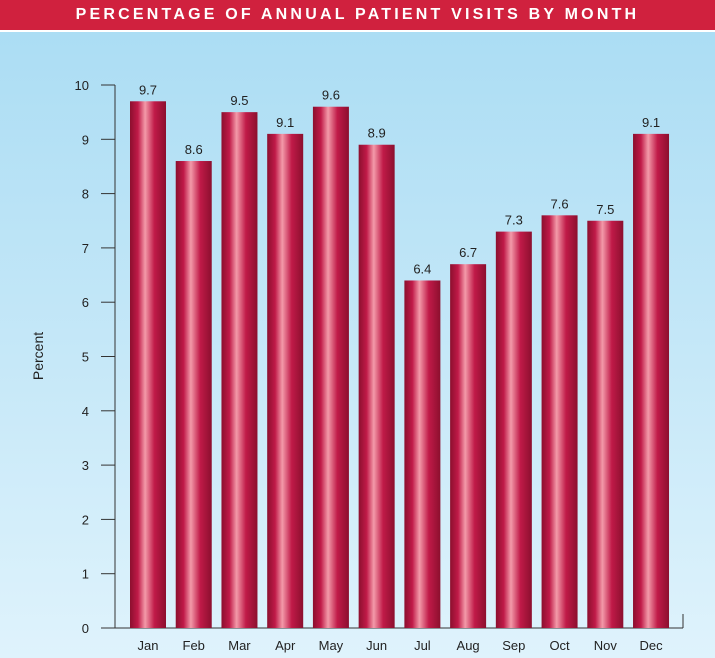 This screenshot has height=658, width=715. What do you see at coordinates (85, 302) in the screenshot?
I see `y-tick-label: 6` at bounding box center [85, 302].